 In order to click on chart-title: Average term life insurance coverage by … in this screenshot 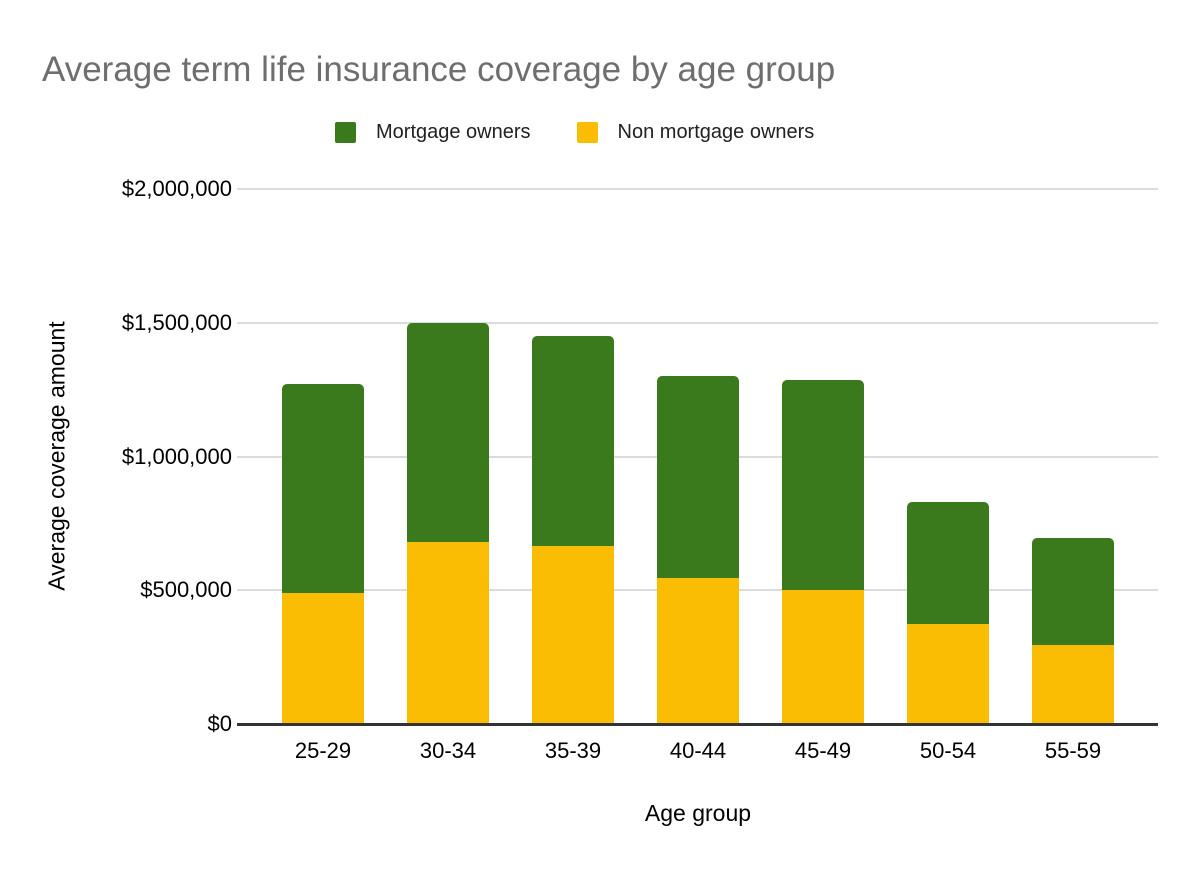, I will do `click(439, 69)`.